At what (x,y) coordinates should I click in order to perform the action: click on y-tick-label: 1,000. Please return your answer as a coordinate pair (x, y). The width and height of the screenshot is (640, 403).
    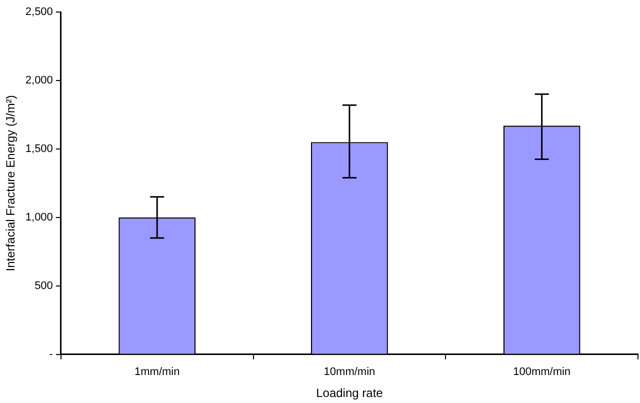
    Looking at the image, I should click on (39, 217).